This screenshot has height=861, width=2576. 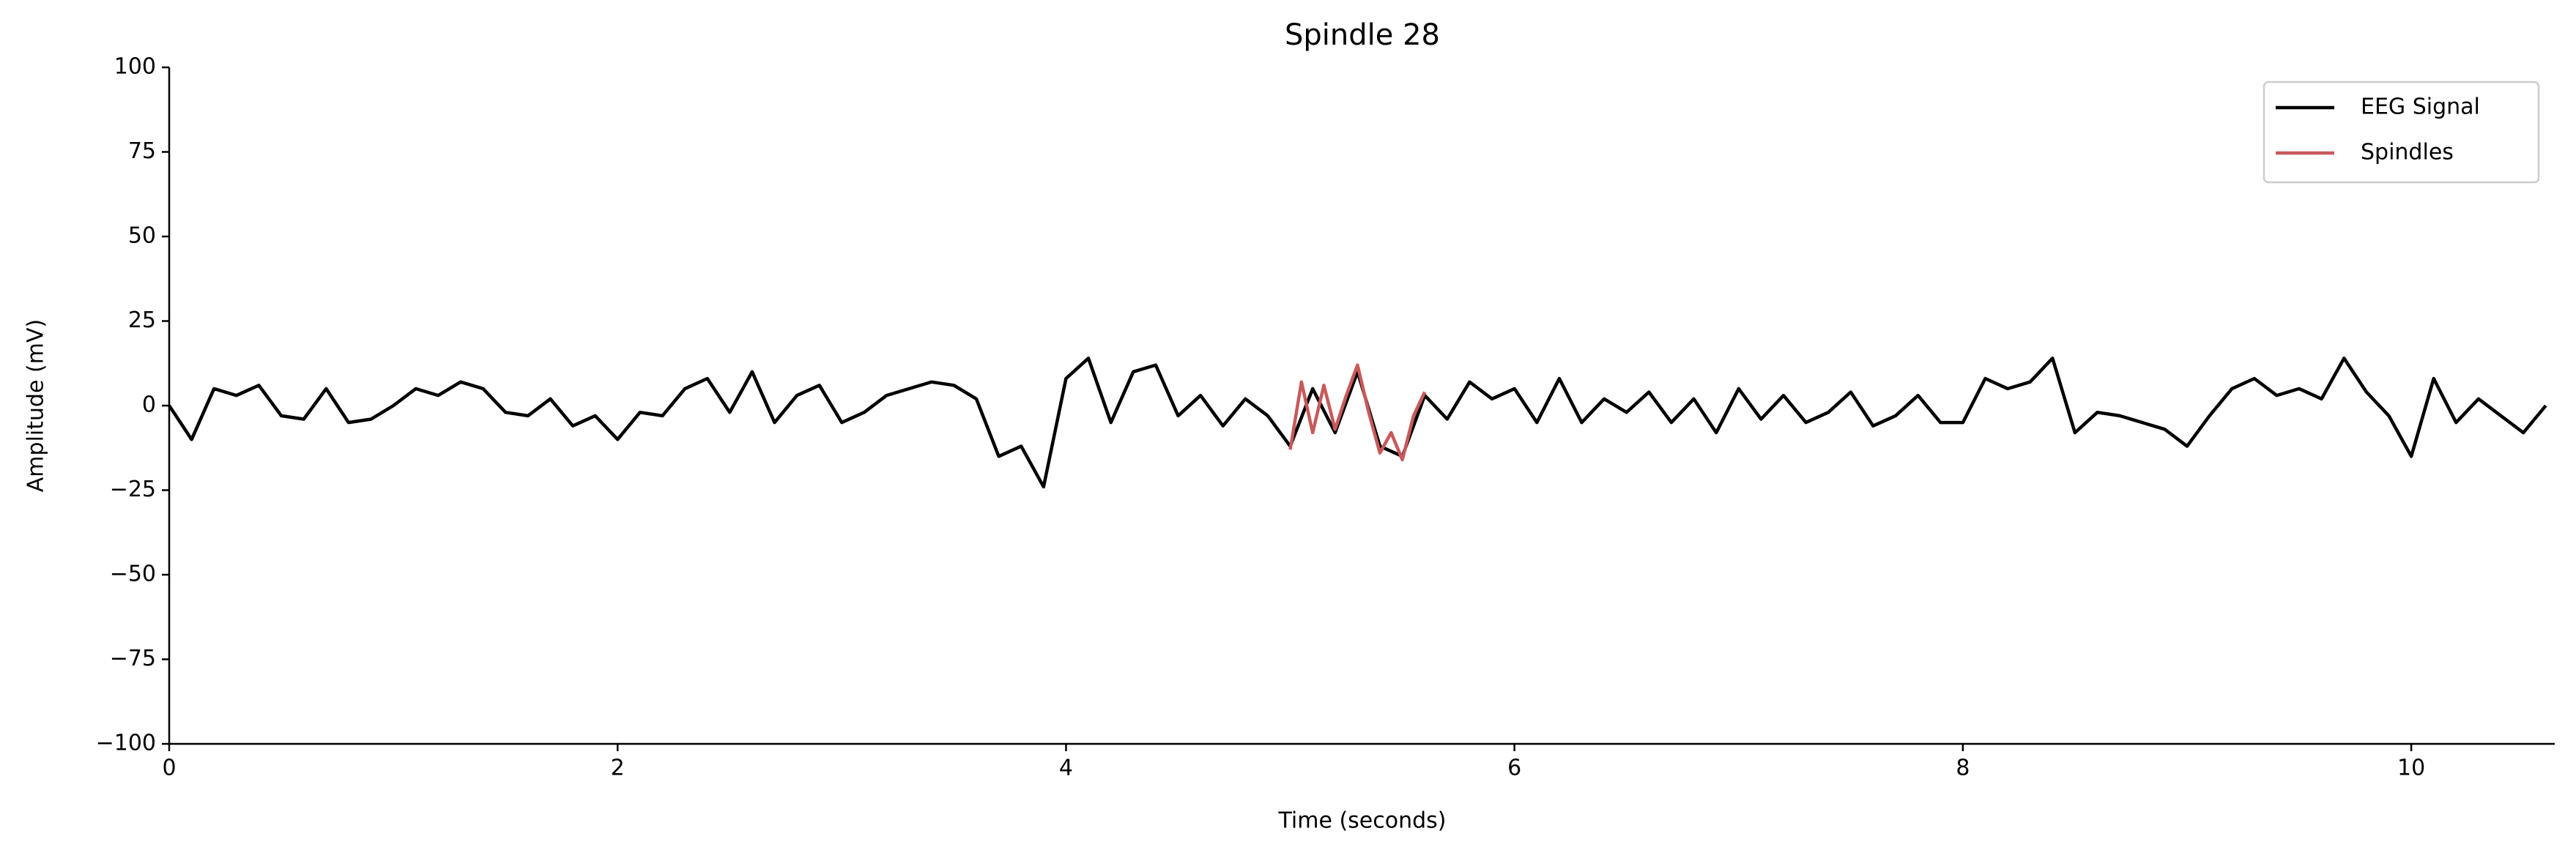 I want to click on y-axis-label: Amplitude (mV), so click(x=36, y=405).